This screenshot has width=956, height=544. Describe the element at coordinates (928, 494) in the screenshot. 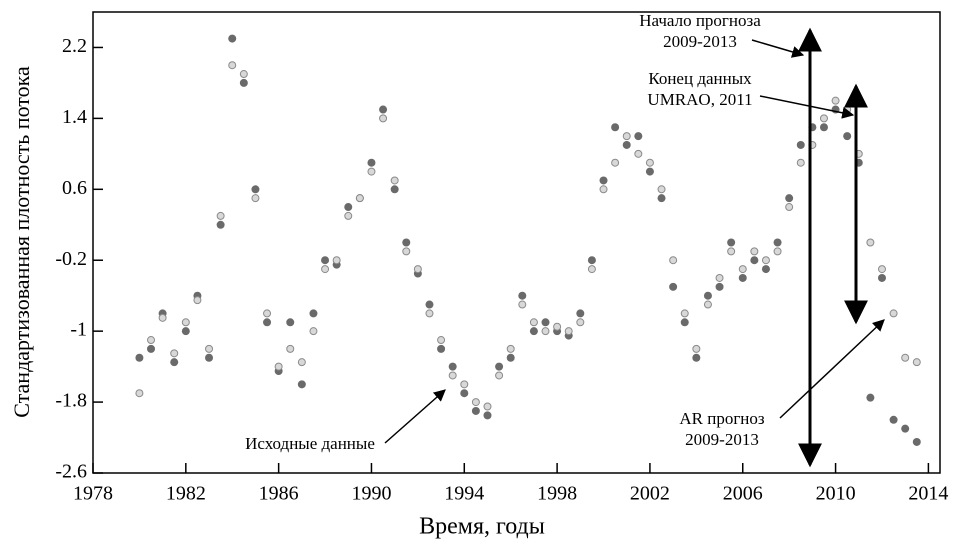

I see `x-tick-label: 2014` at that location.